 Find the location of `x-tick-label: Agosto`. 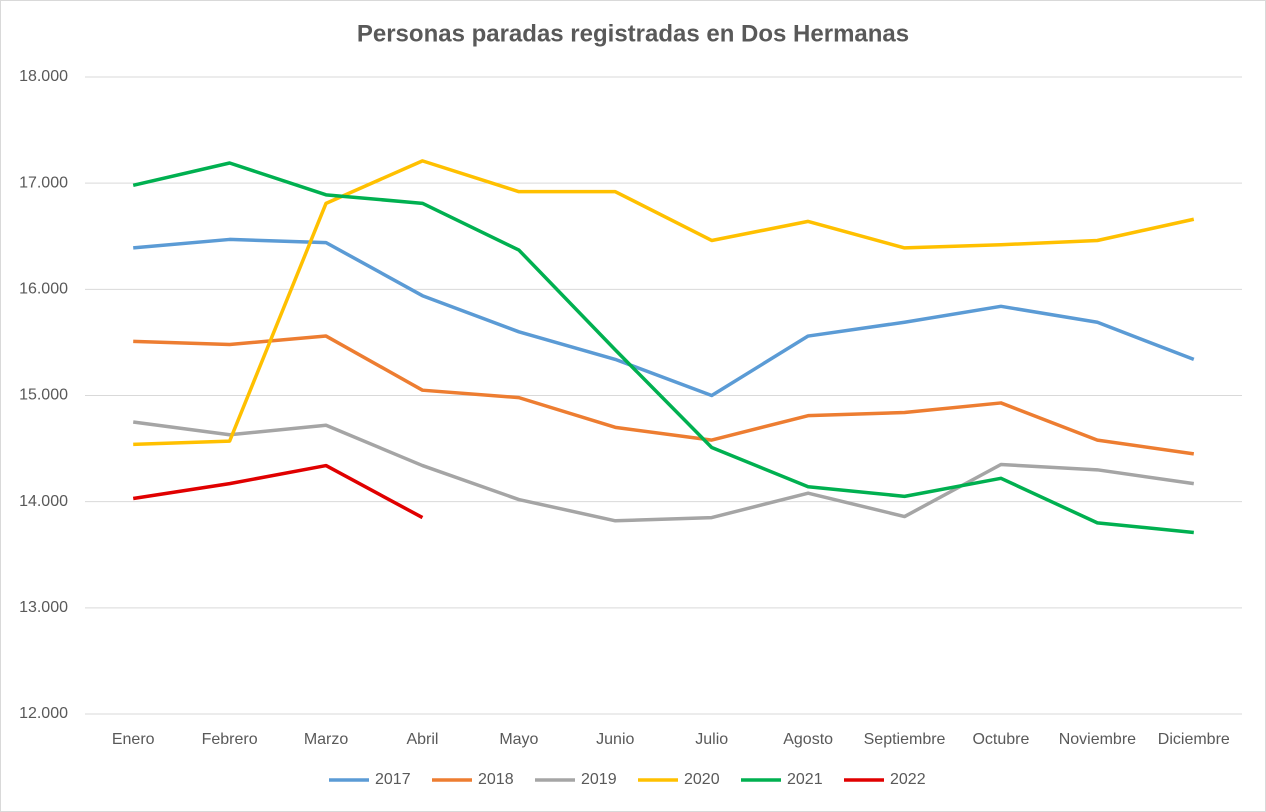

x-tick-label: Agosto is located at coordinates (808, 739).